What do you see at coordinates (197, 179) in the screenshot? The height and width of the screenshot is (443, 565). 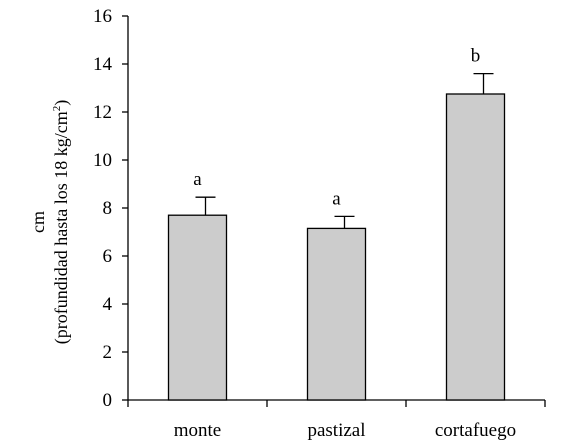 I see `significance-label-monte: a` at bounding box center [197, 179].